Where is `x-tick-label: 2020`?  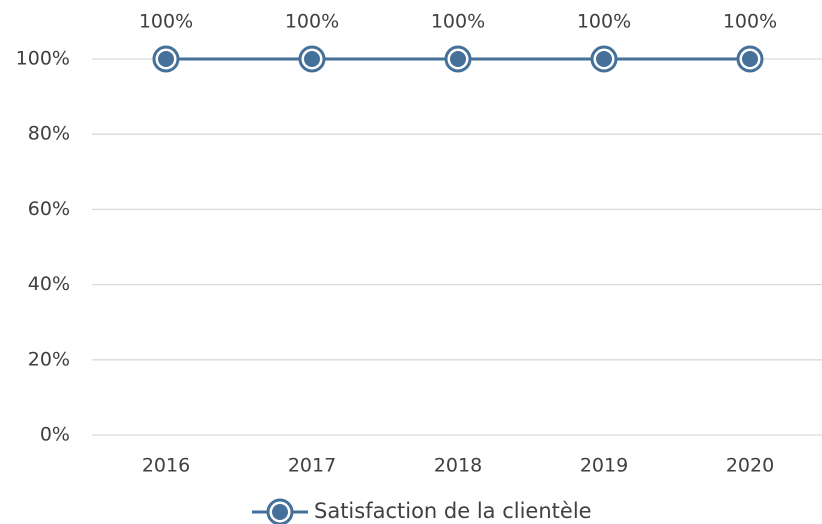
x-tick-label: 2020 is located at coordinates (750, 466).